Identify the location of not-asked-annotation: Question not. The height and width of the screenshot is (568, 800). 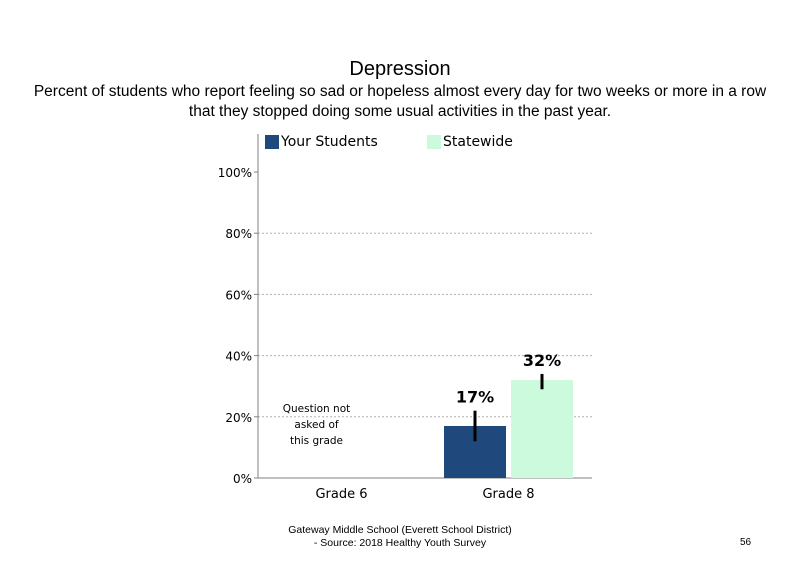
(317, 409).